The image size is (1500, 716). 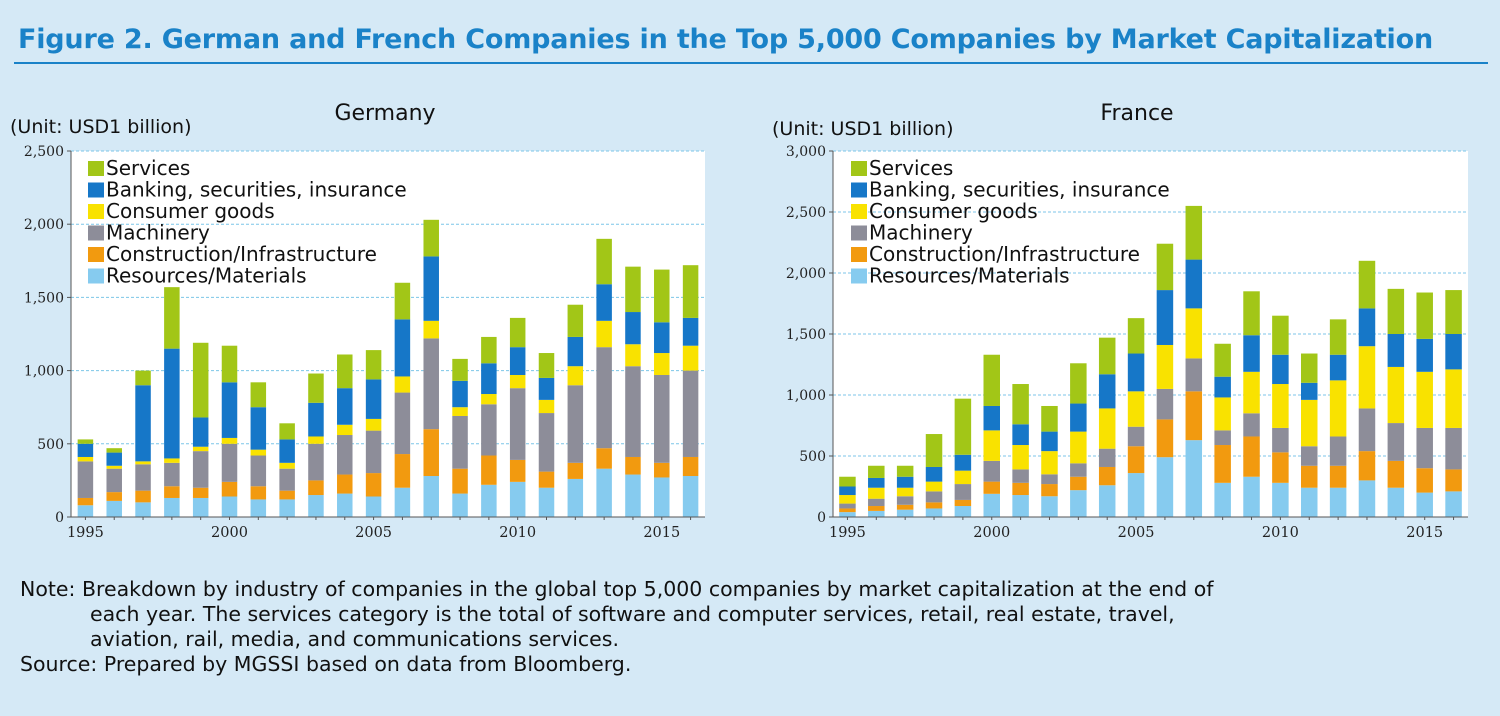 What do you see at coordinates (863, 129) in the screenshot?
I see `unit-label: (Unit: USD1 billion)` at bounding box center [863, 129].